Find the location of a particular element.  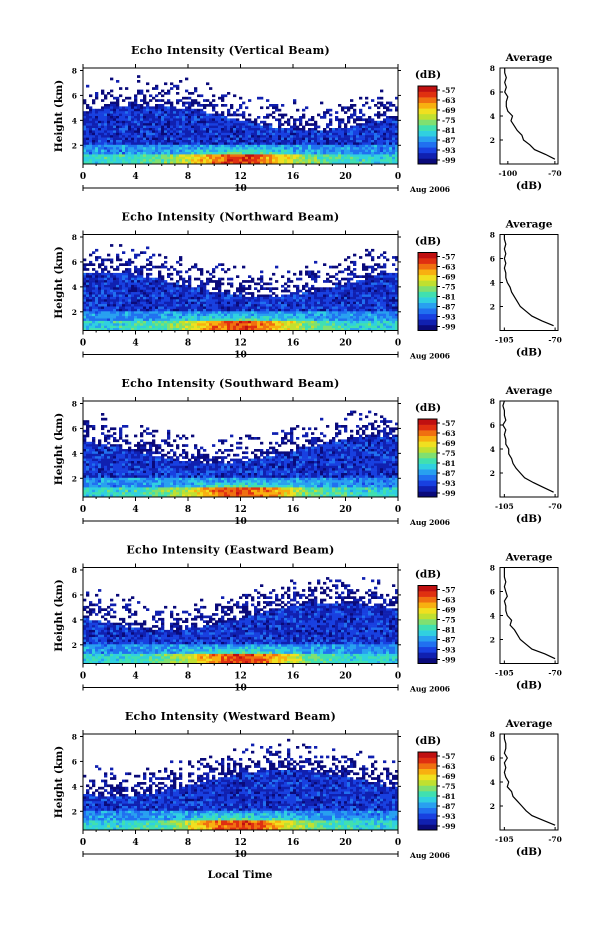

x-tick-label: 4 is located at coordinates (135, 344).